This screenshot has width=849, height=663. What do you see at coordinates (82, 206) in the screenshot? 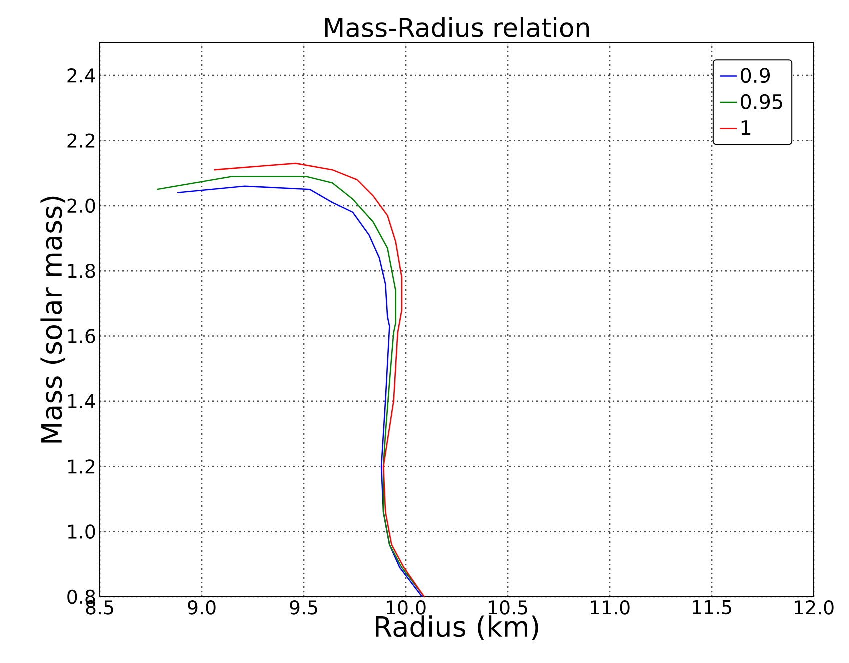
I see `y-tick-label: 2.0` at bounding box center [82, 206].